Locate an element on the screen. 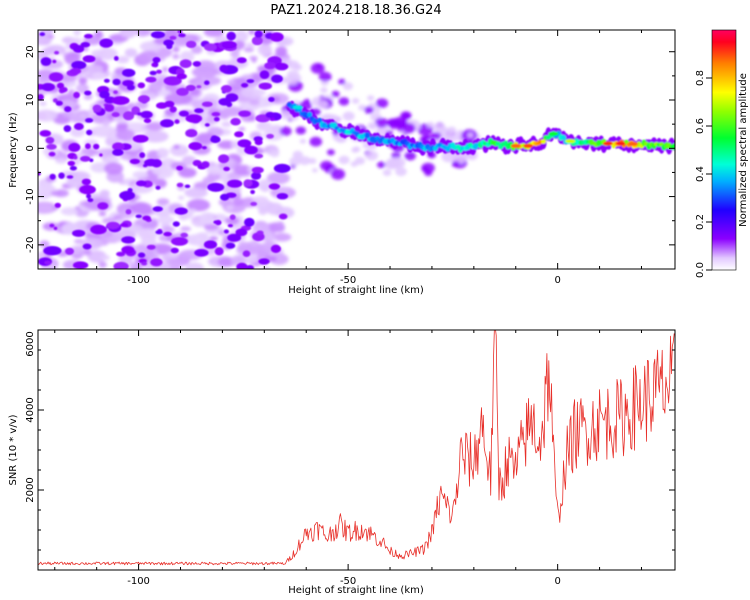  snr-x-tick-label: 0 is located at coordinates (557, 581).